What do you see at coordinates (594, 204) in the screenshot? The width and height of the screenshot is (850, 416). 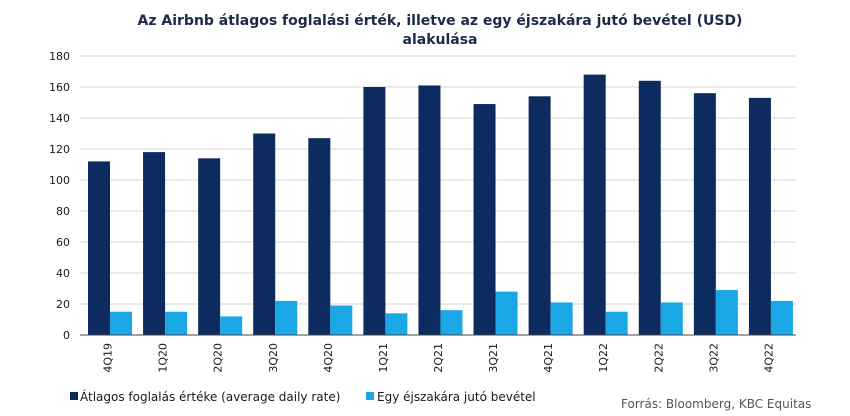 I see `bar-adr-1Q22` at bounding box center [594, 204].